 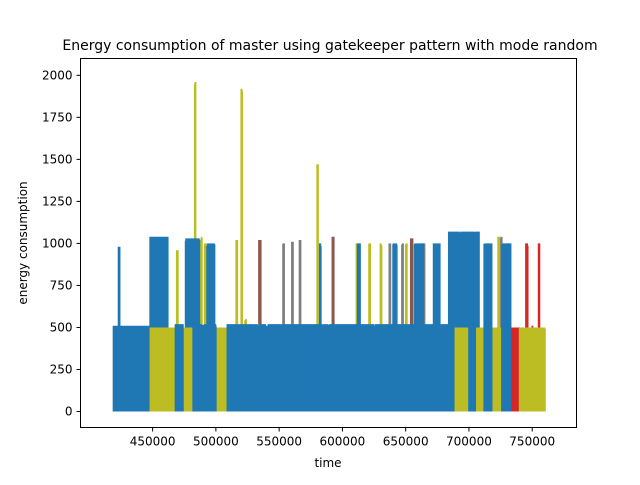 What do you see at coordinates (61, 370) in the screenshot?
I see `y-tick-label: 250` at bounding box center [61, 370].